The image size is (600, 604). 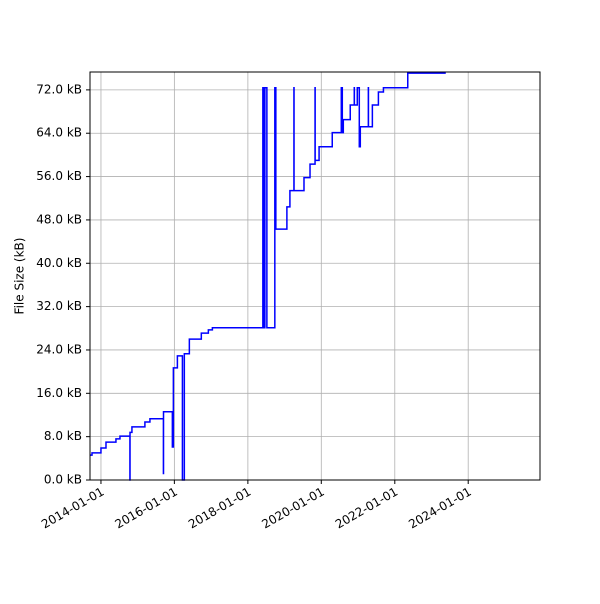 What do you see at coordinates (366, 507) in the screenshot?
I see `x-tick-label: 2022-01-01` at bounding box center [366, 507].